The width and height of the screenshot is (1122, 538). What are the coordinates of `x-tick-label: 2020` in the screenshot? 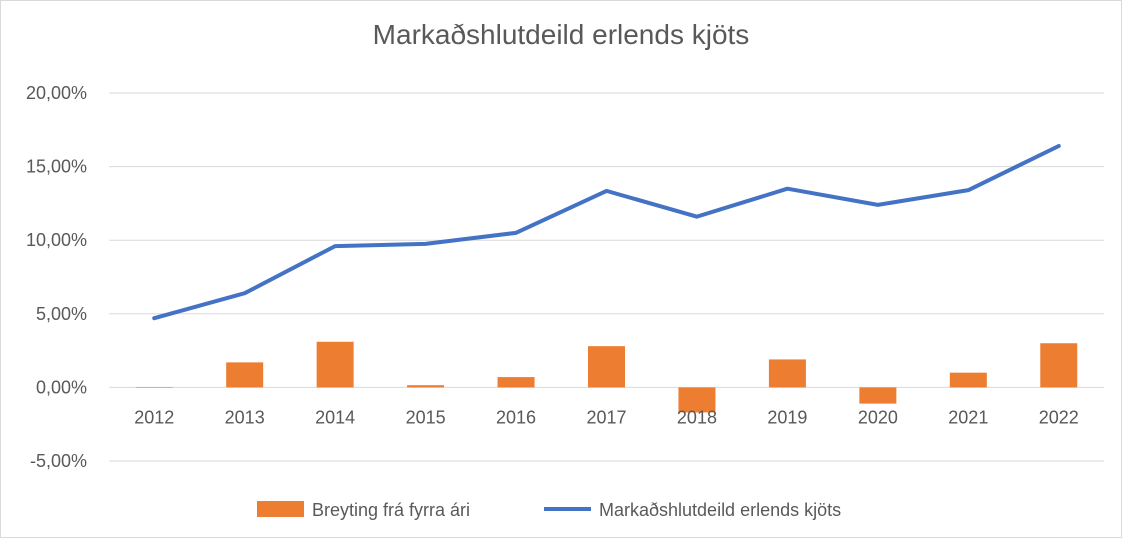 It's located at (878, 417).